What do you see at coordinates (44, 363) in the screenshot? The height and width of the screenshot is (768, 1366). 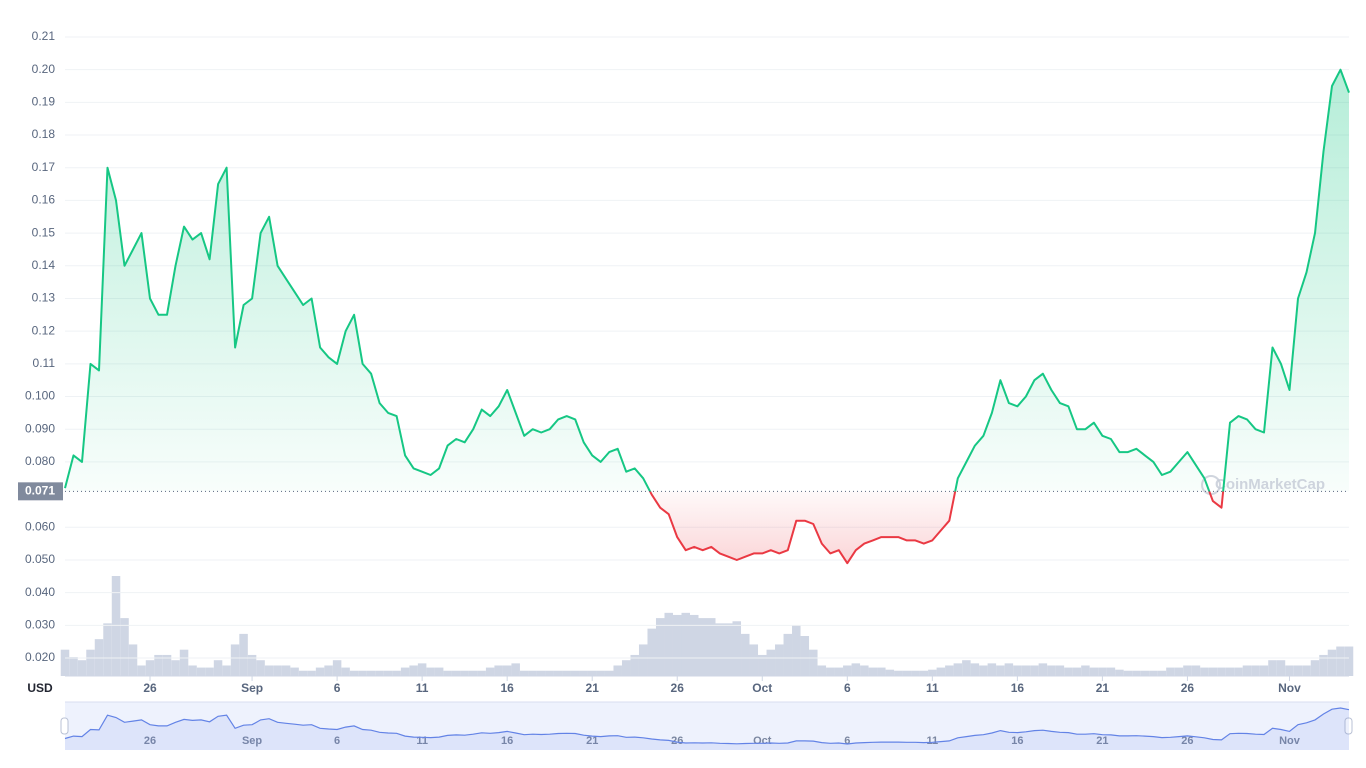 I see `y-tick-label: 0.11` at bounding box center [44, 363].